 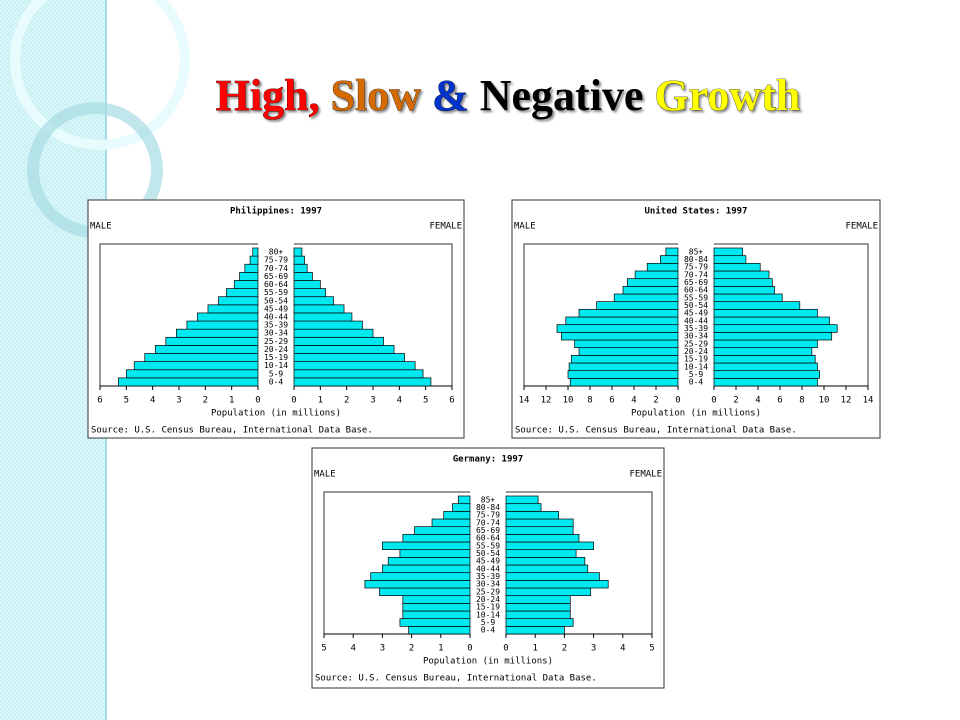 What do you see at coordinates (488, 507) in the screenshot?
I see `age-label: 80-84` at bounding box center [488, 507].